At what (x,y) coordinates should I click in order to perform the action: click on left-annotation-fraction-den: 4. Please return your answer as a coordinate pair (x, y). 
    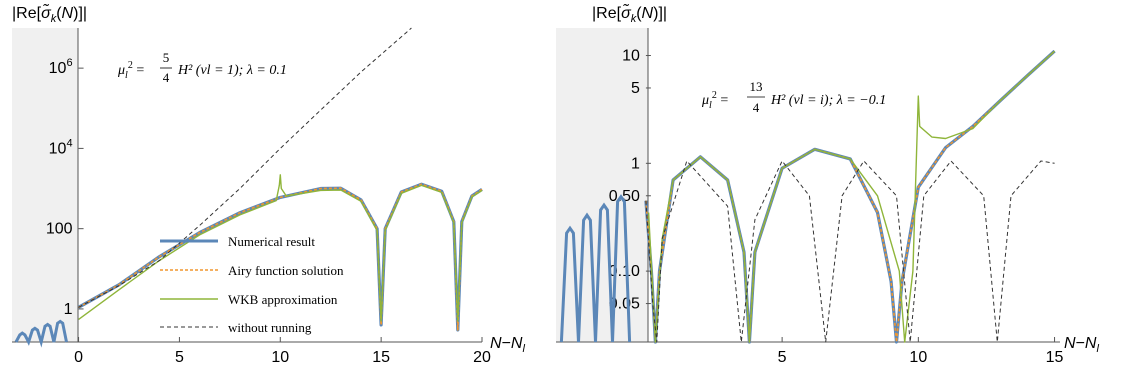
    Looking at the image, I should click on (166, 77).